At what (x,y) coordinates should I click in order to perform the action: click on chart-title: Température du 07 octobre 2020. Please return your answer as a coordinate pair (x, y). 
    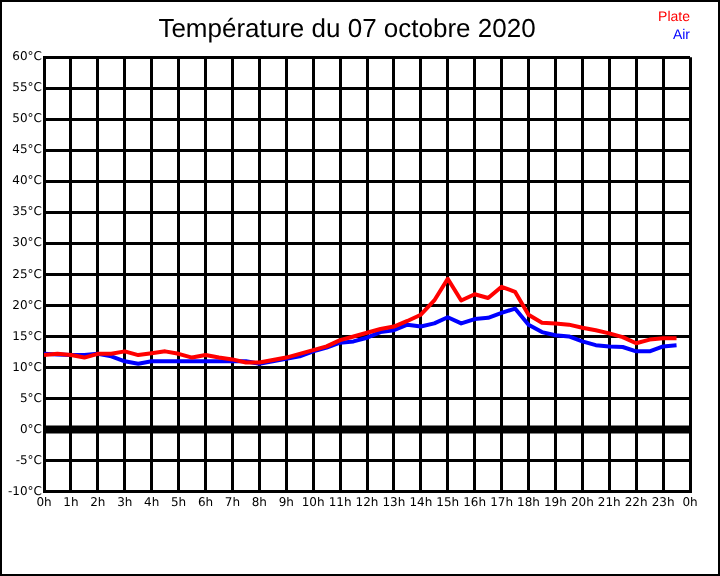
    Looking at the image, I should click on (347, 27).